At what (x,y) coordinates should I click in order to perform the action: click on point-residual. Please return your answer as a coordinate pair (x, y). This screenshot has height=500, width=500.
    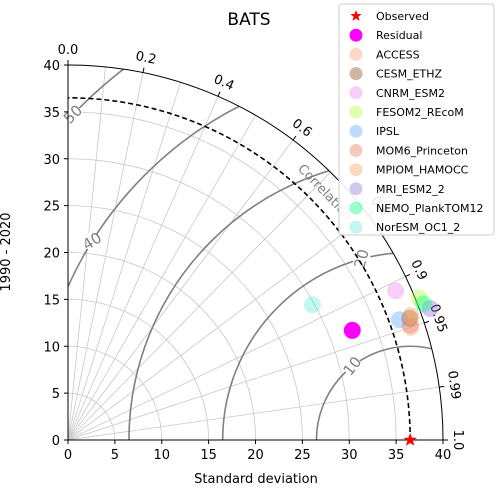
    Looking at the image, I should click on (352, 330).